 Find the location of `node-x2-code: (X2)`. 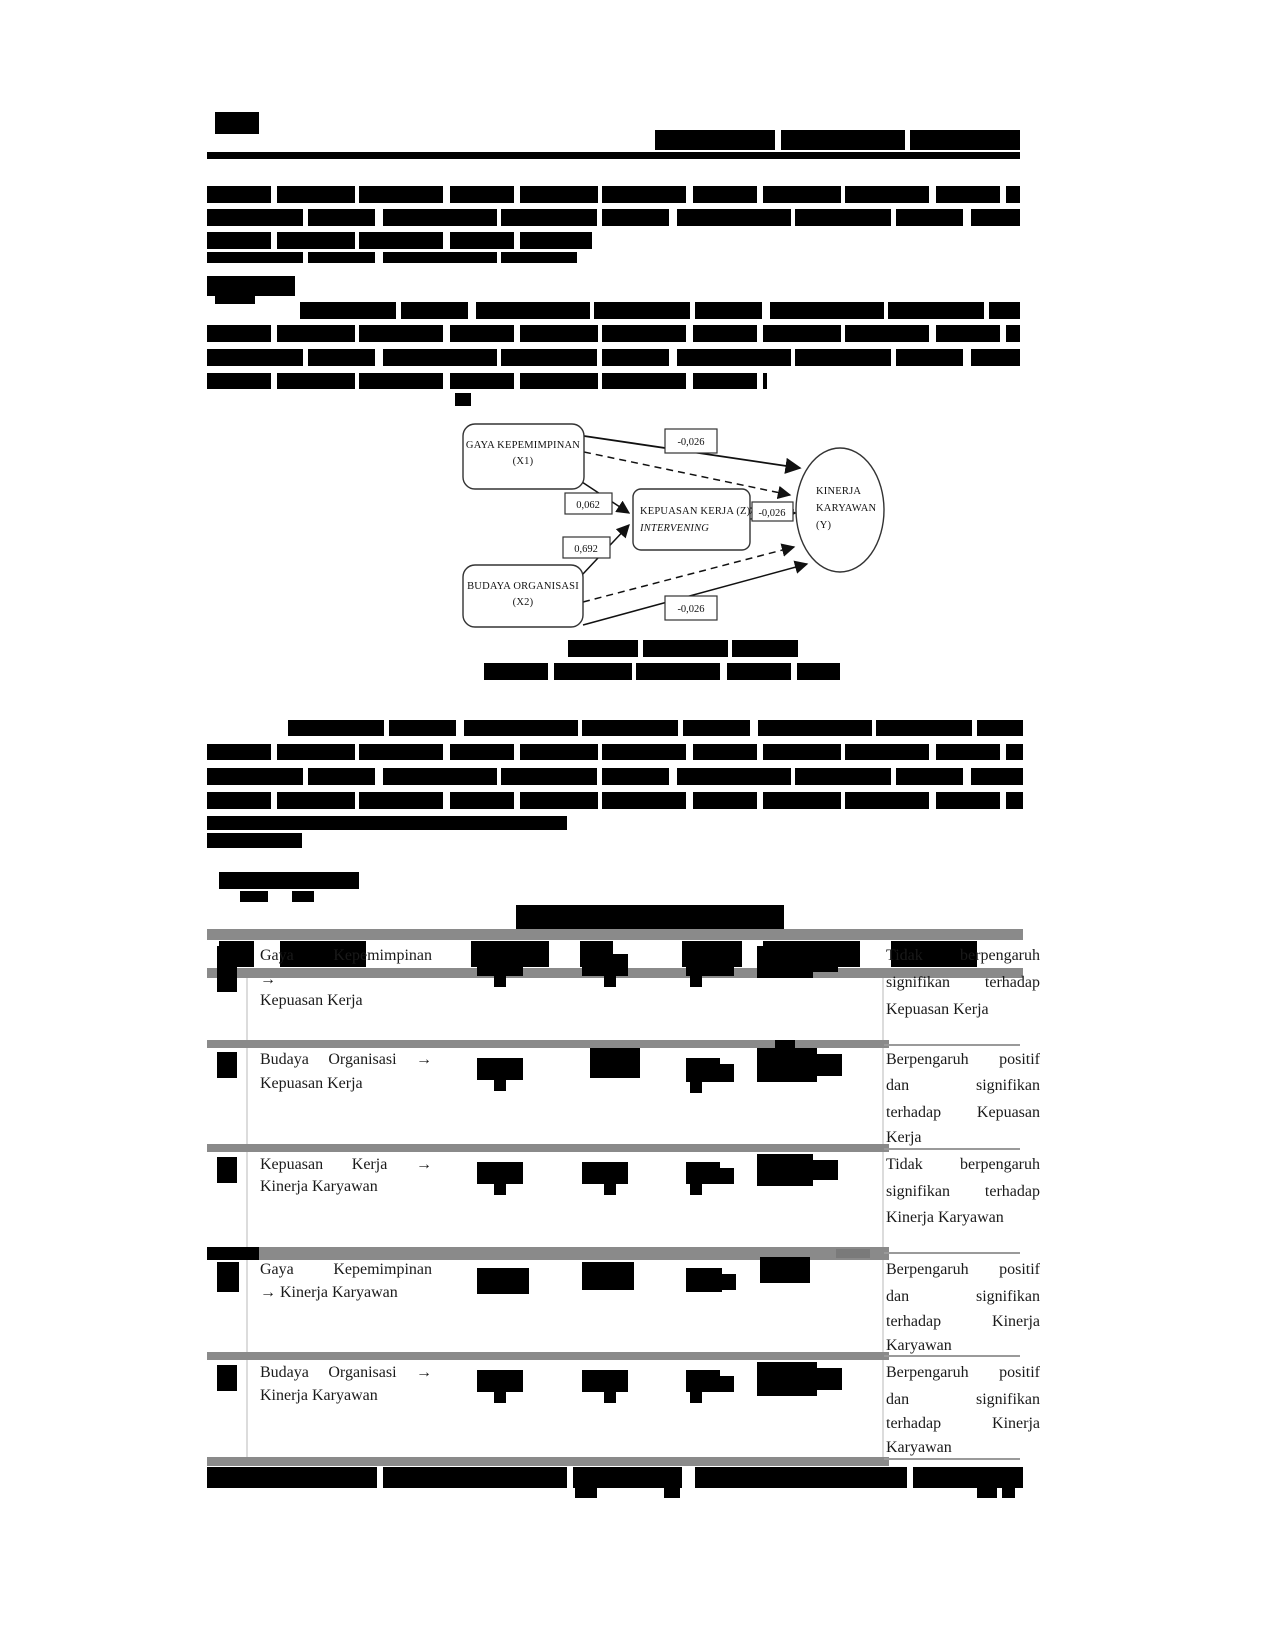

node-x2-code: (X2) is located at coordinates (523, 602).